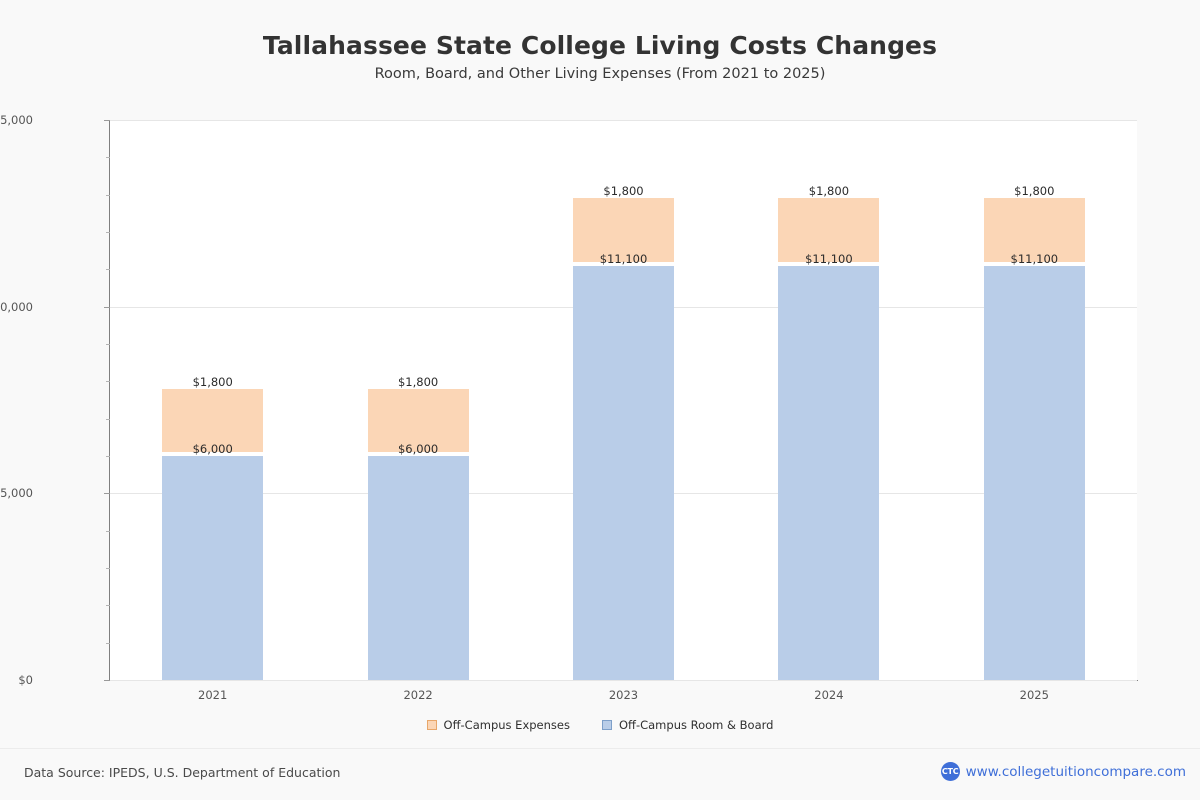 Image resolution: width=1200 pixels, height=800 pixels. I want to click on x-axis-tick-label: 2024, so click(829, 695).